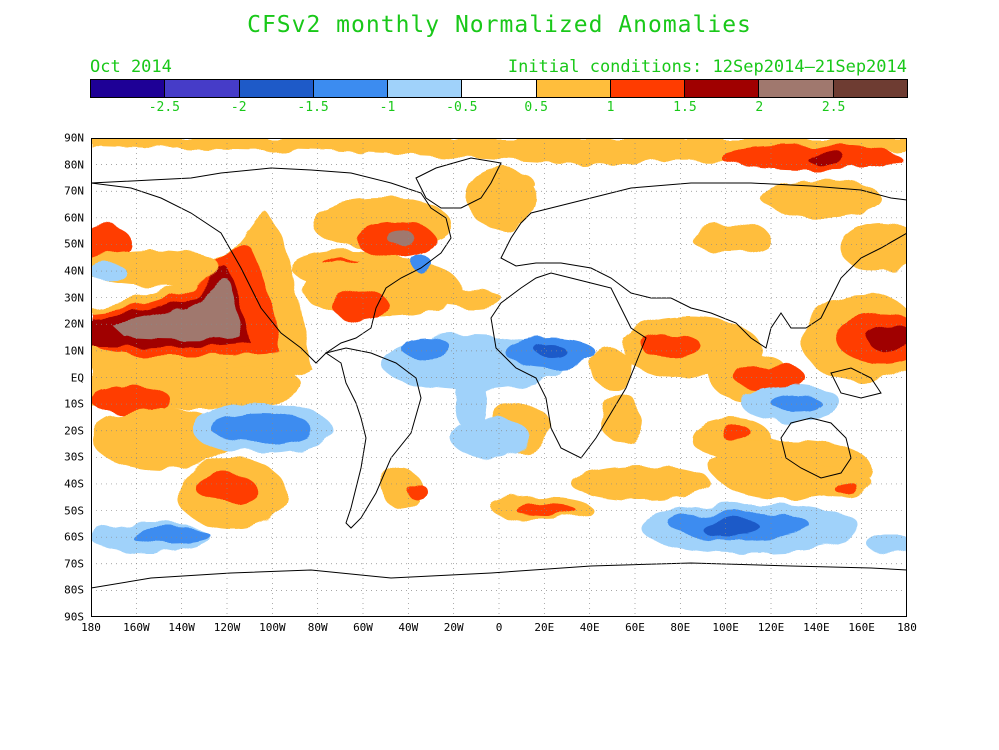  Describe the element at coordinates (589, 627) in the screenshot. I see `longitude-label: 40E` at that location.